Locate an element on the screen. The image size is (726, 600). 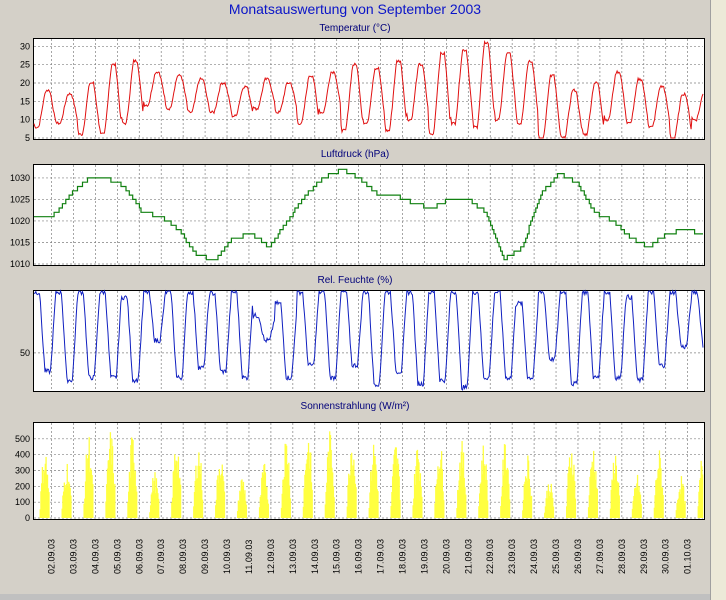
y-tick-label: 5 is located at coordinates (27, 138).